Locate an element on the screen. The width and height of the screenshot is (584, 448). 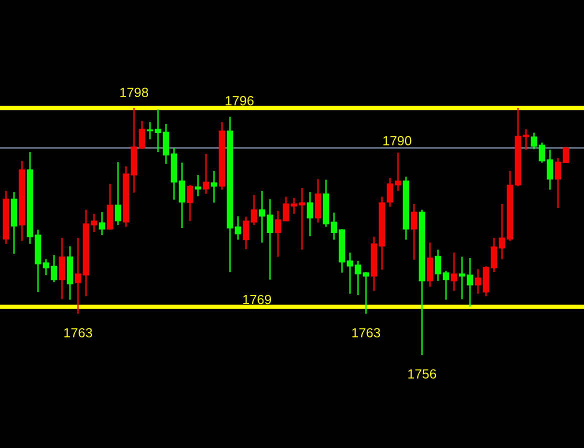
text: 1796 is located at coordinates (240, 101).